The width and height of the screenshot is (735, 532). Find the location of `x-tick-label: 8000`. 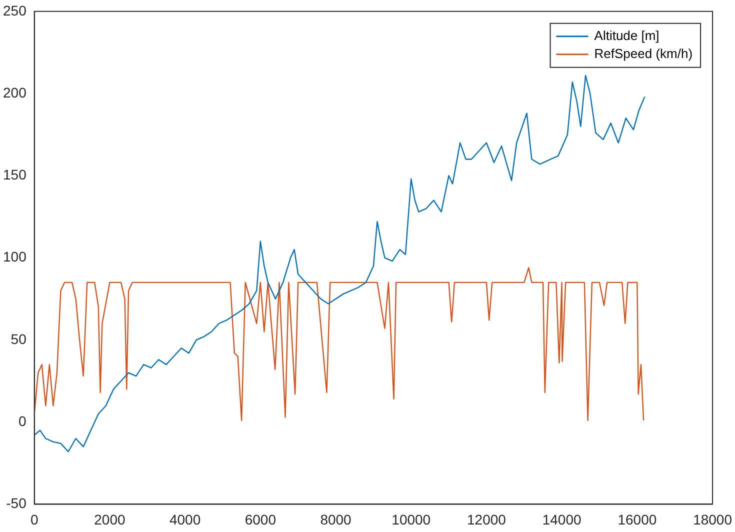

x-tick-label: 8000 is located at coordinates (336, 519).